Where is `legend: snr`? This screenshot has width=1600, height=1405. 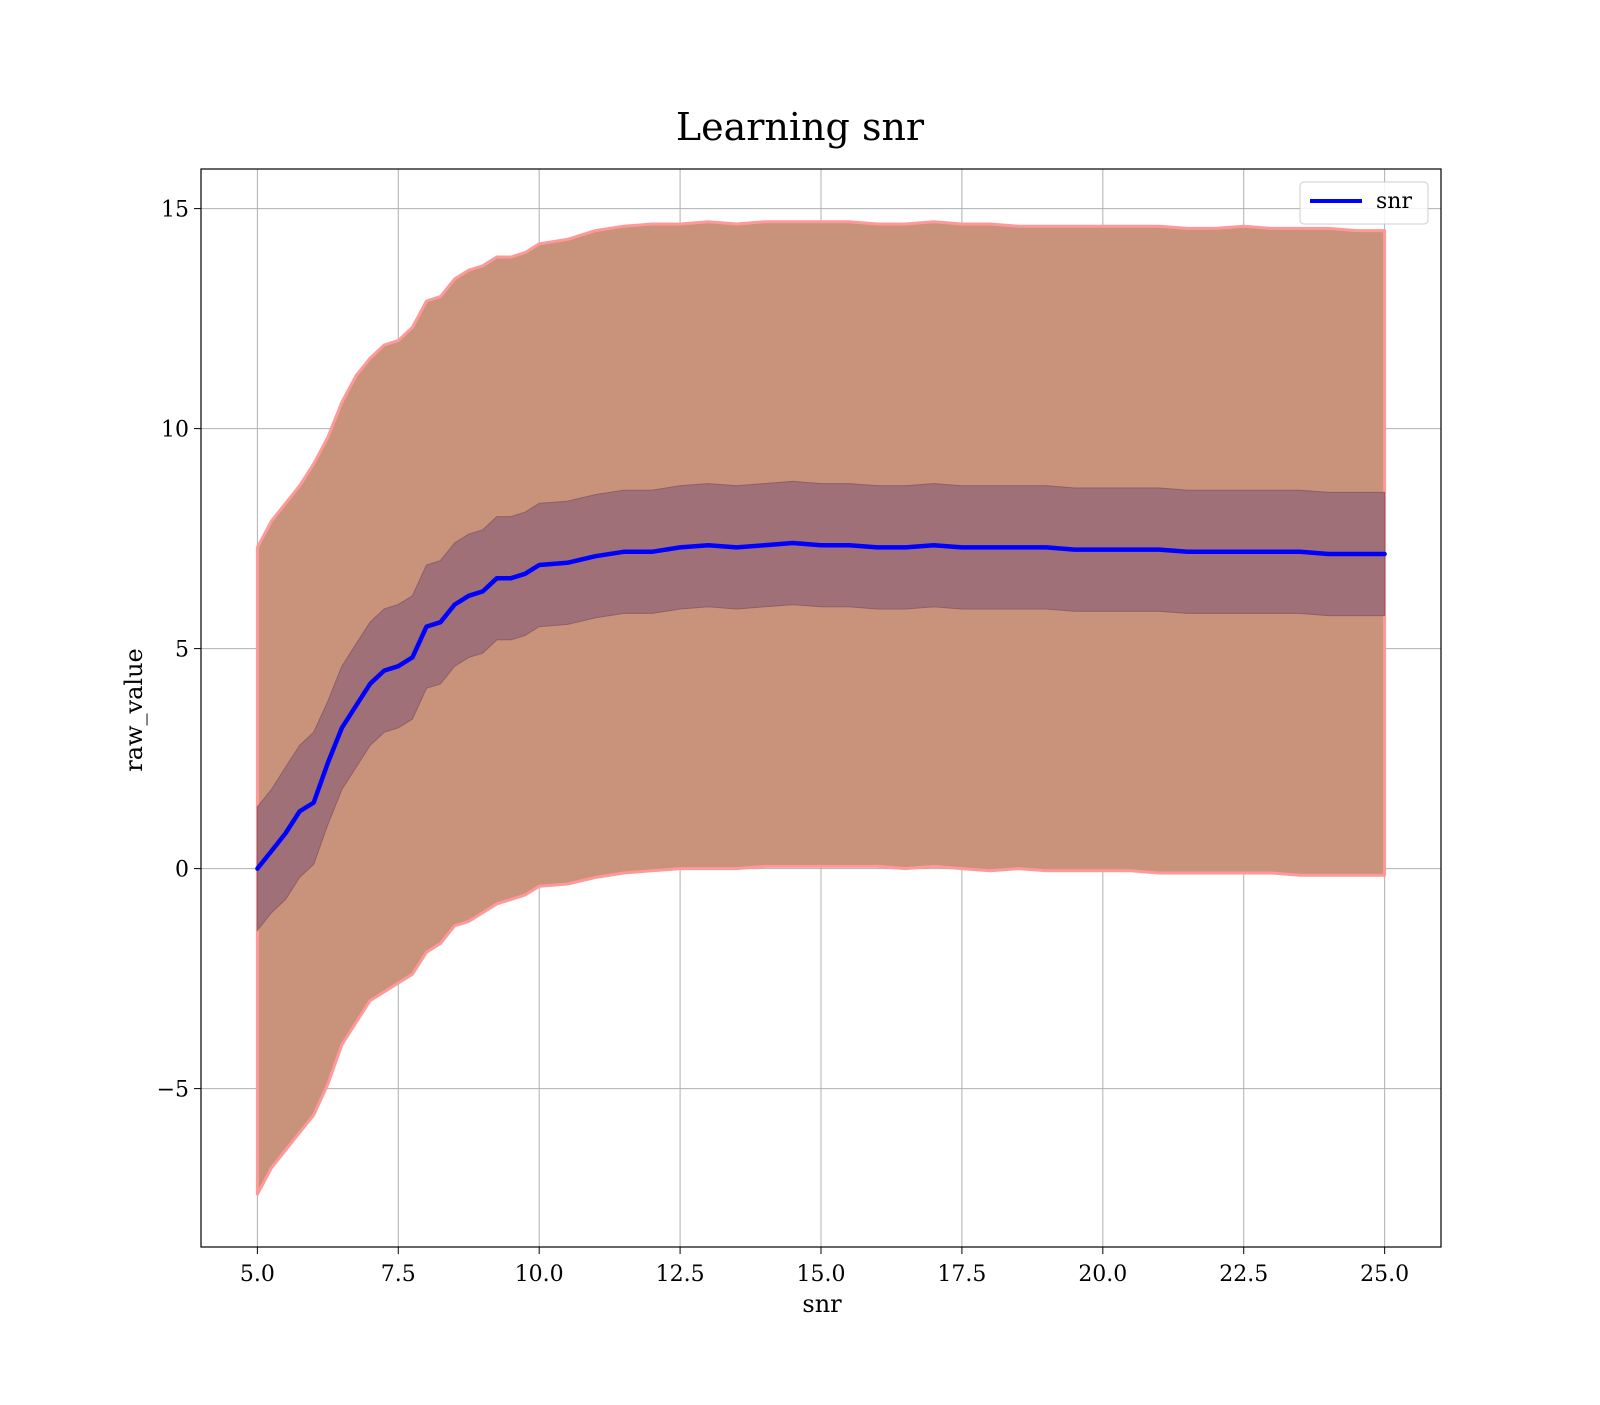
legend: snr is located at coordinates (1364, 203).